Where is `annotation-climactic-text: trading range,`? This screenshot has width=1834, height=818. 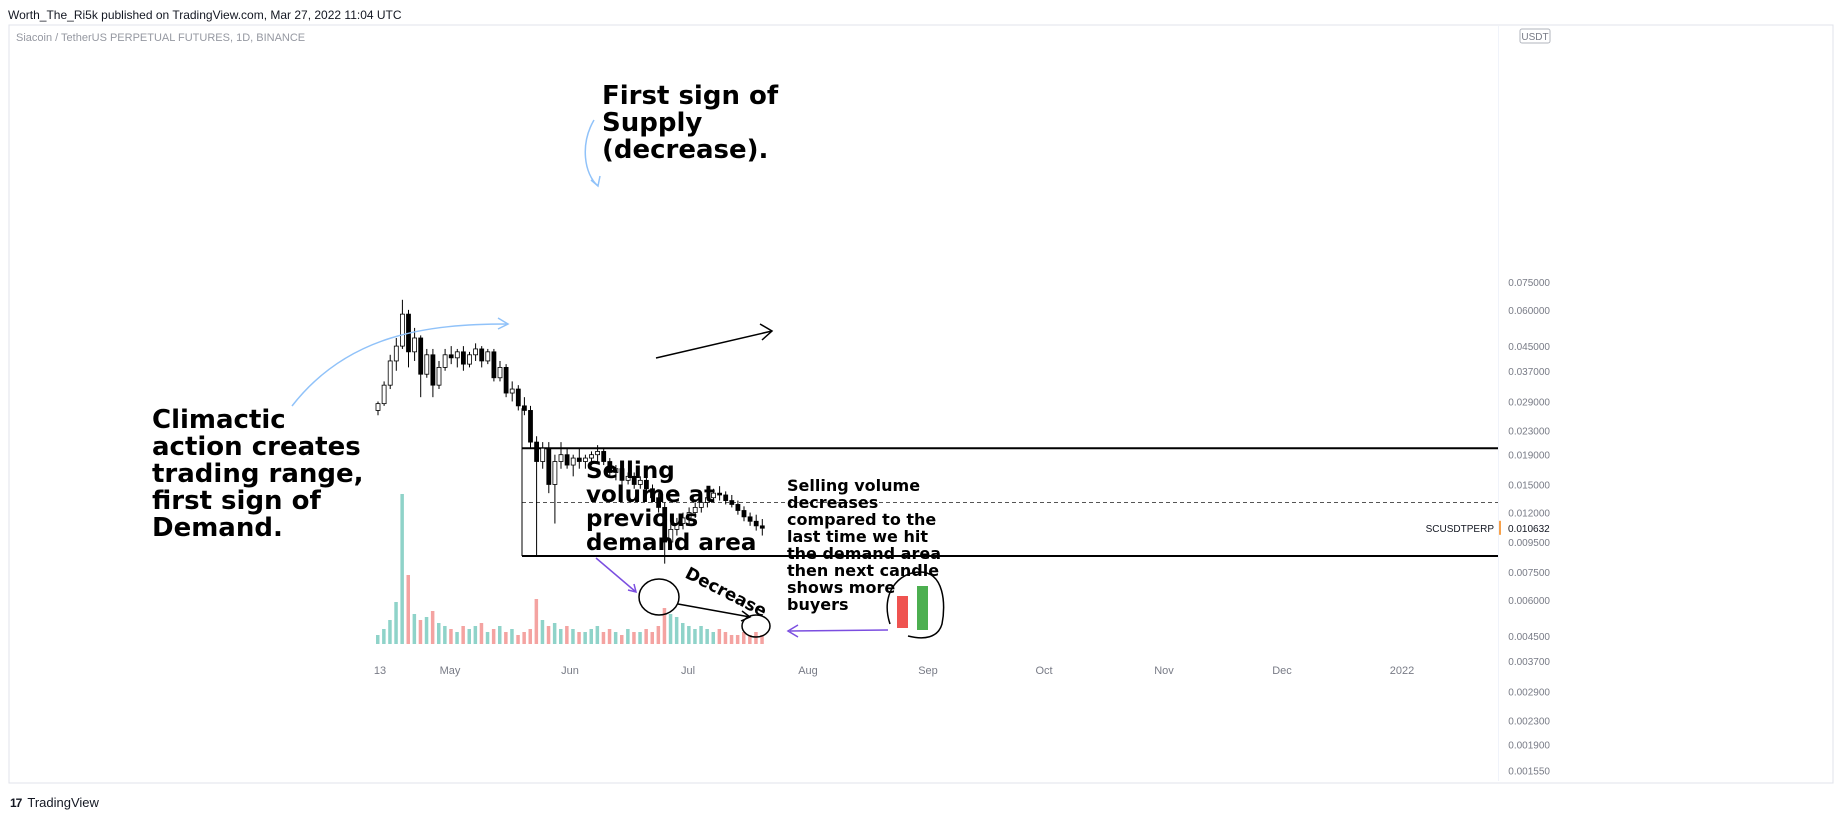
annotation-climactic-text: trading range, is located at coordinates (258, 474).